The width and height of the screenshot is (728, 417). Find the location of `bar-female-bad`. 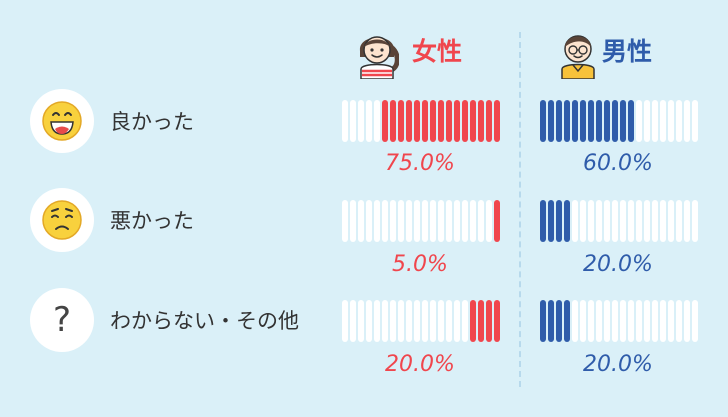

bar-female-bad is located at coordinates (422, 221).